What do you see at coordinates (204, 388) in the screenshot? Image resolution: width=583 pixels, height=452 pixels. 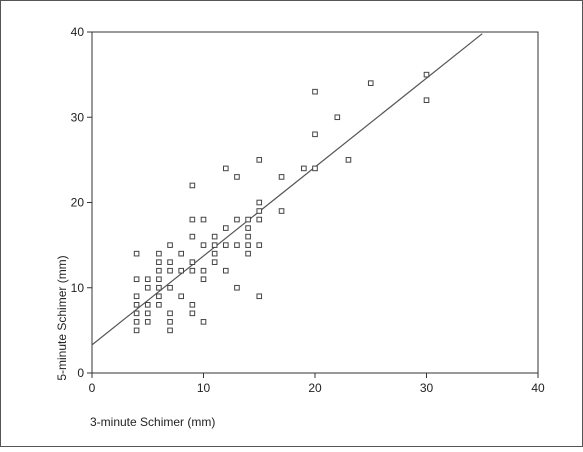 I see `x-tick-label: 10` at bounding box center [204, 388].